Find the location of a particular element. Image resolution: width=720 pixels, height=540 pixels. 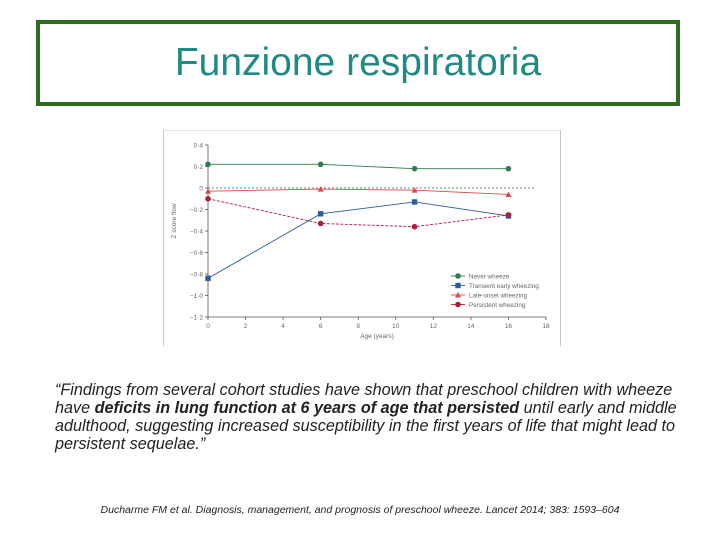

x-tick-label: 10 is located at coordinates (396, 326).